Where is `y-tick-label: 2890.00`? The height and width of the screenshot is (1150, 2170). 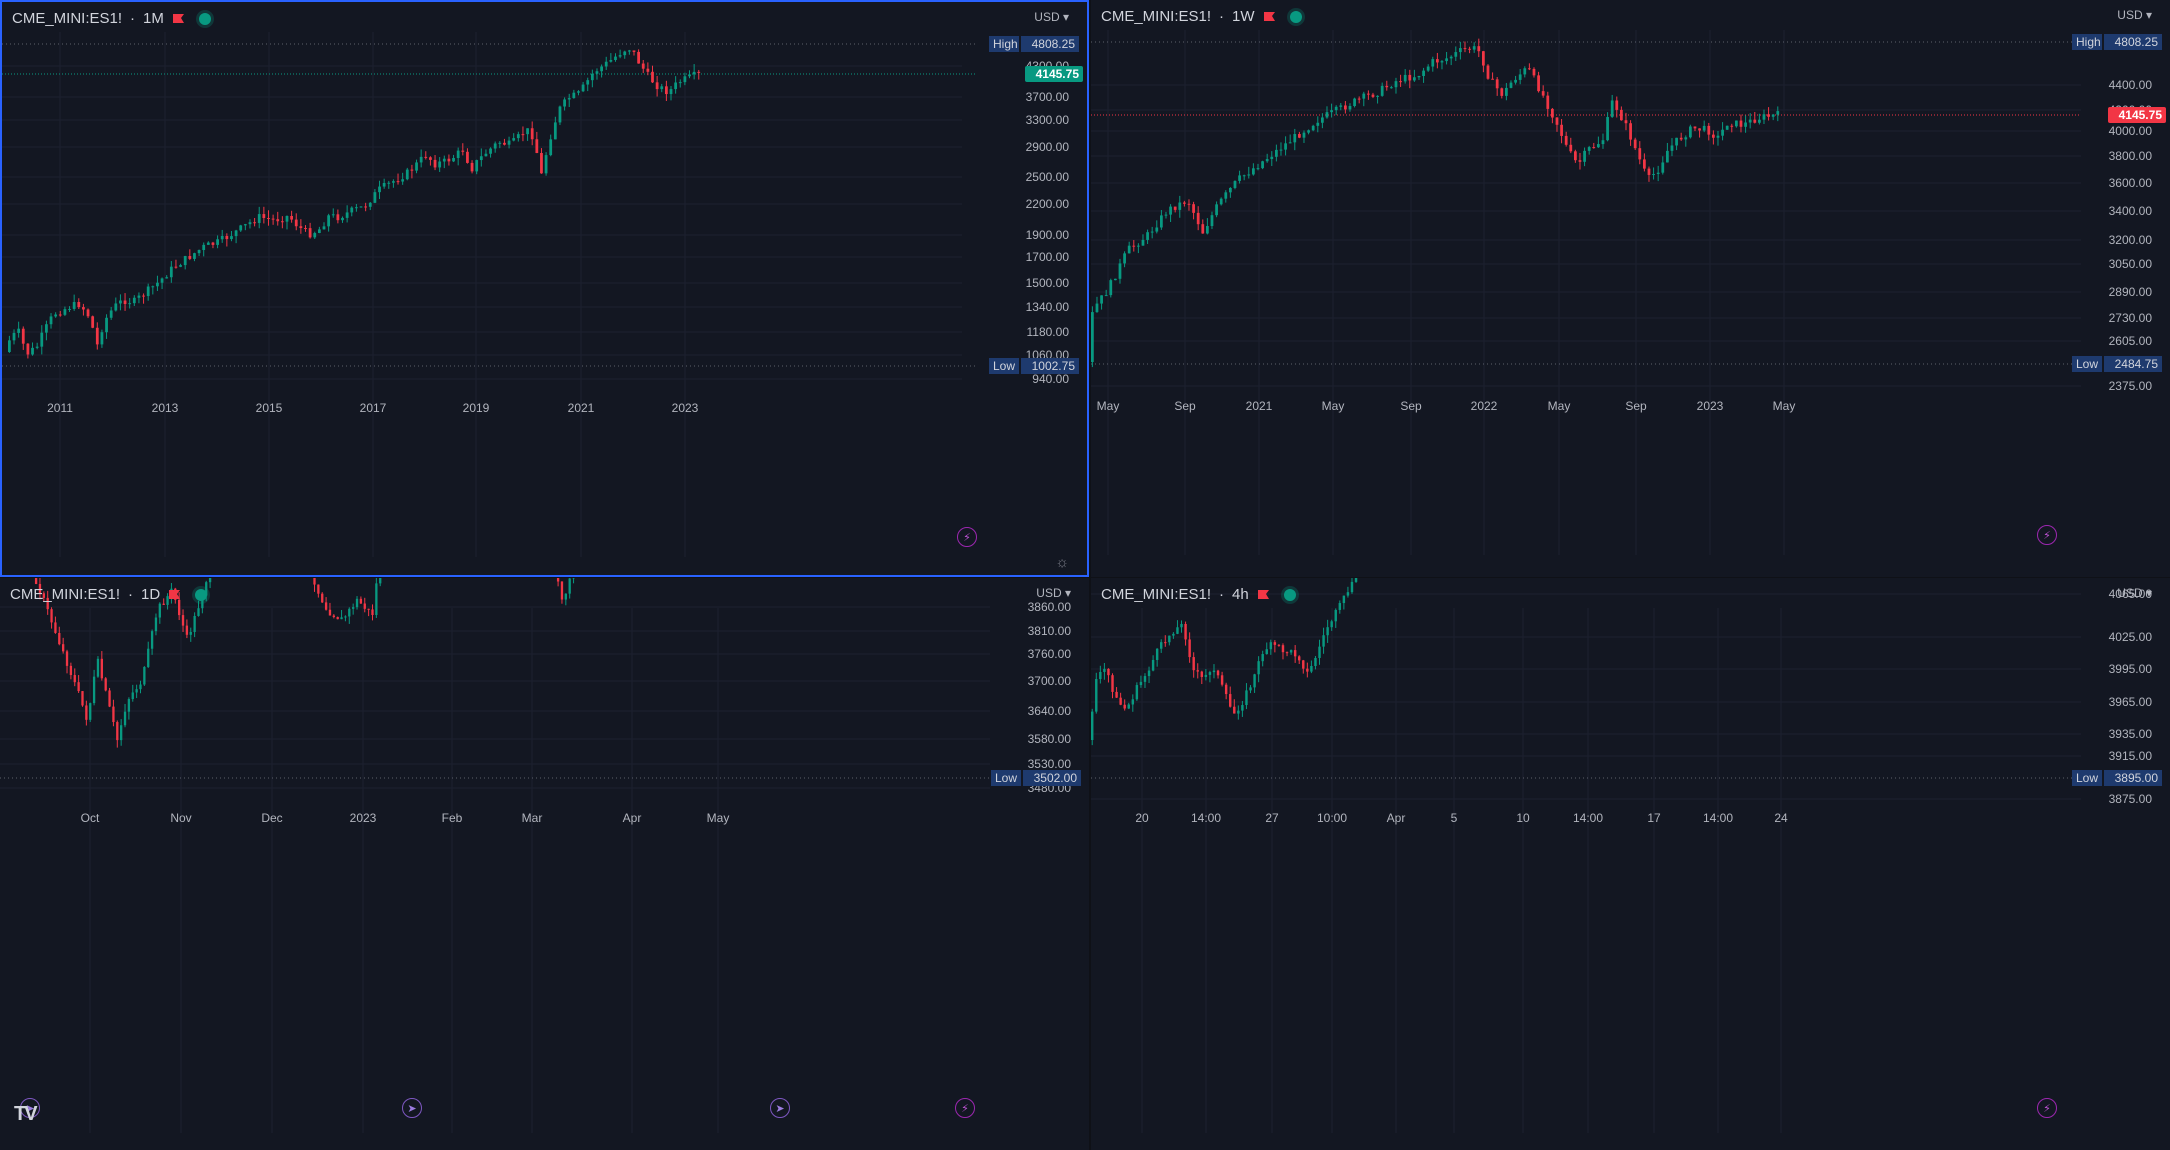
y-tick-label: 2890.00 is located at coordinates (2131, 292).